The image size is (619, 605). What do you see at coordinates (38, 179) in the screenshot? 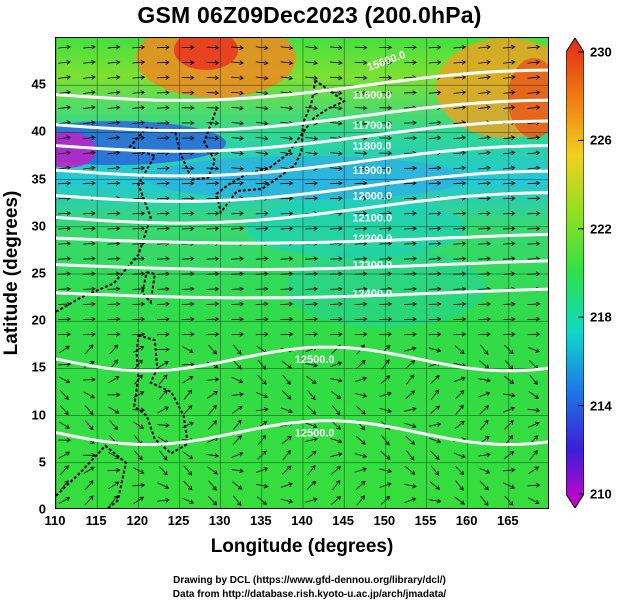
I see `y-tick-label: 35` at bounding box center [38, 179].